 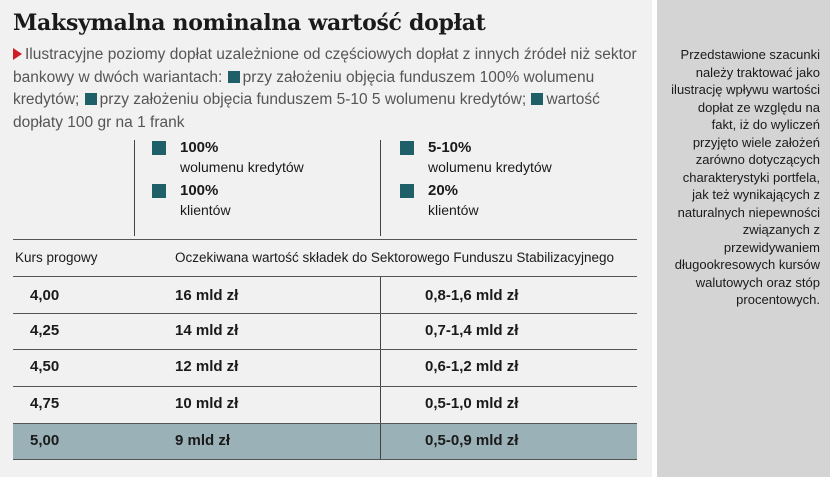 What do you see at coordinates (472, 295) in the screenshot?
I see `value-b-cell: 0,8-1,6 mld zł` at bounding box center [472, 295].